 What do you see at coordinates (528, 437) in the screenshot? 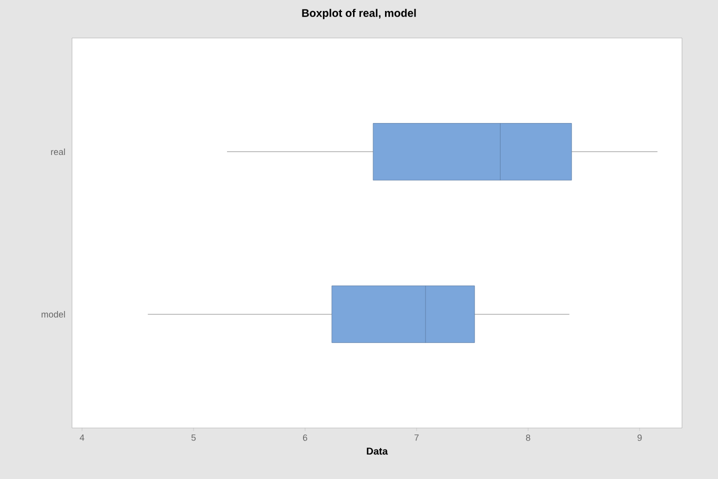
I see `x-tick-label: 8` at bounding box center [528, 437].